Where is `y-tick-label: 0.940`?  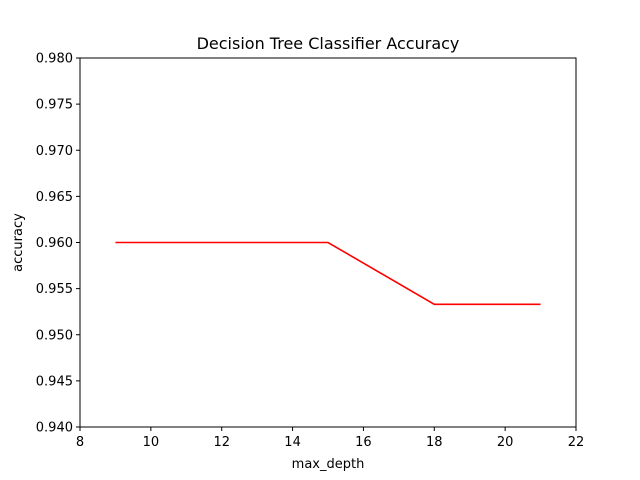
y-tick-label: 0.940 is located at coordinates (54, 428).